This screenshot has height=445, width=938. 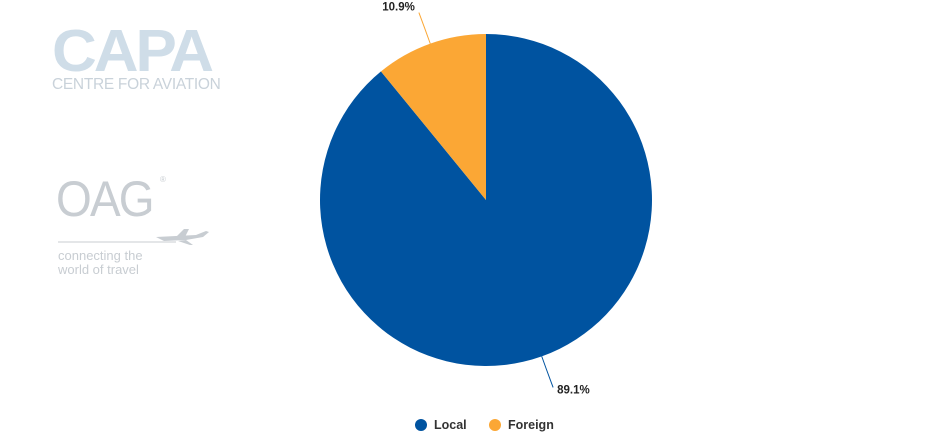 I want to click on oag-tagline: connecting the world of travel, so click(x=128, y=263).